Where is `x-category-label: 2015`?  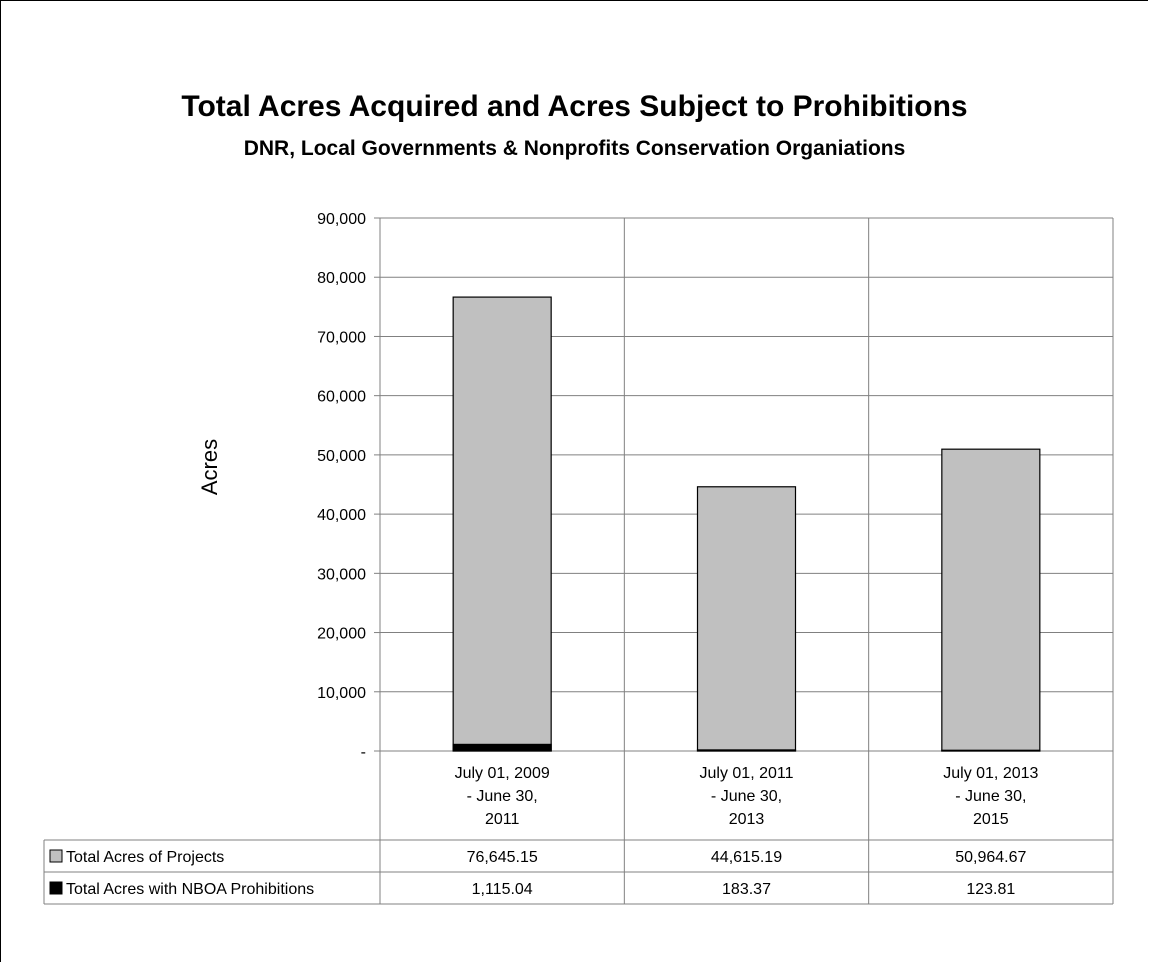
x-category-label: 2015 is located at coordinates (991, 819).